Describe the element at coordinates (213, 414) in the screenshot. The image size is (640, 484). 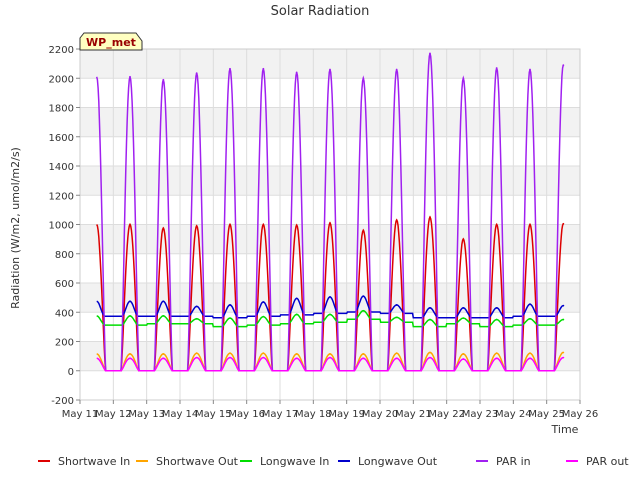
I see `x-tick-label: May 15` at that location.